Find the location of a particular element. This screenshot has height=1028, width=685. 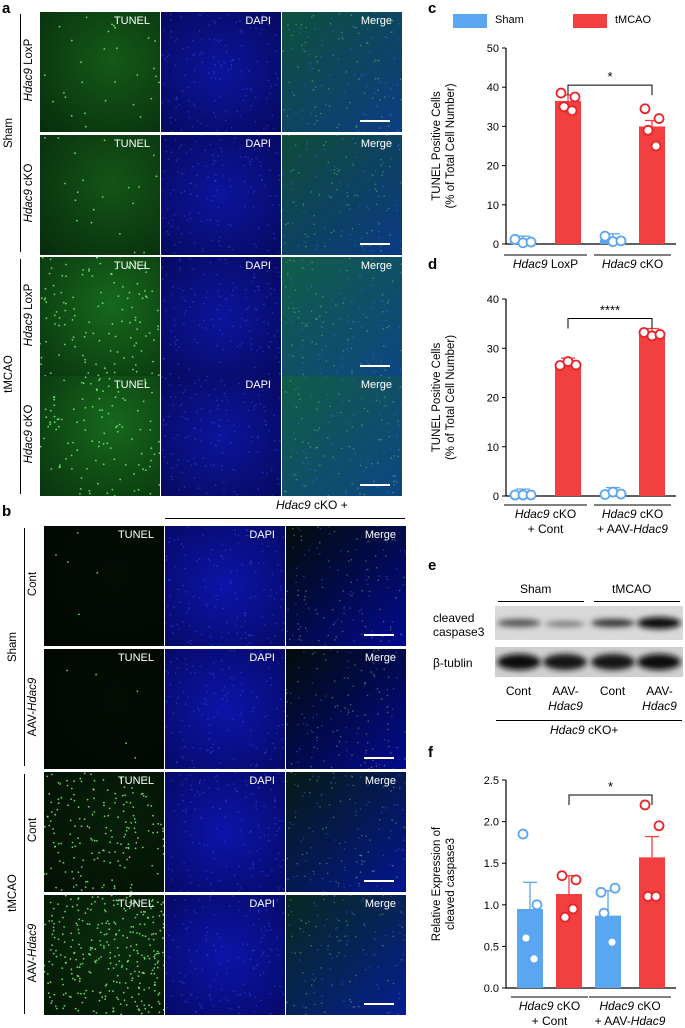

blot-label-tubulin: β-tublin is located at coordinates (453, 663).